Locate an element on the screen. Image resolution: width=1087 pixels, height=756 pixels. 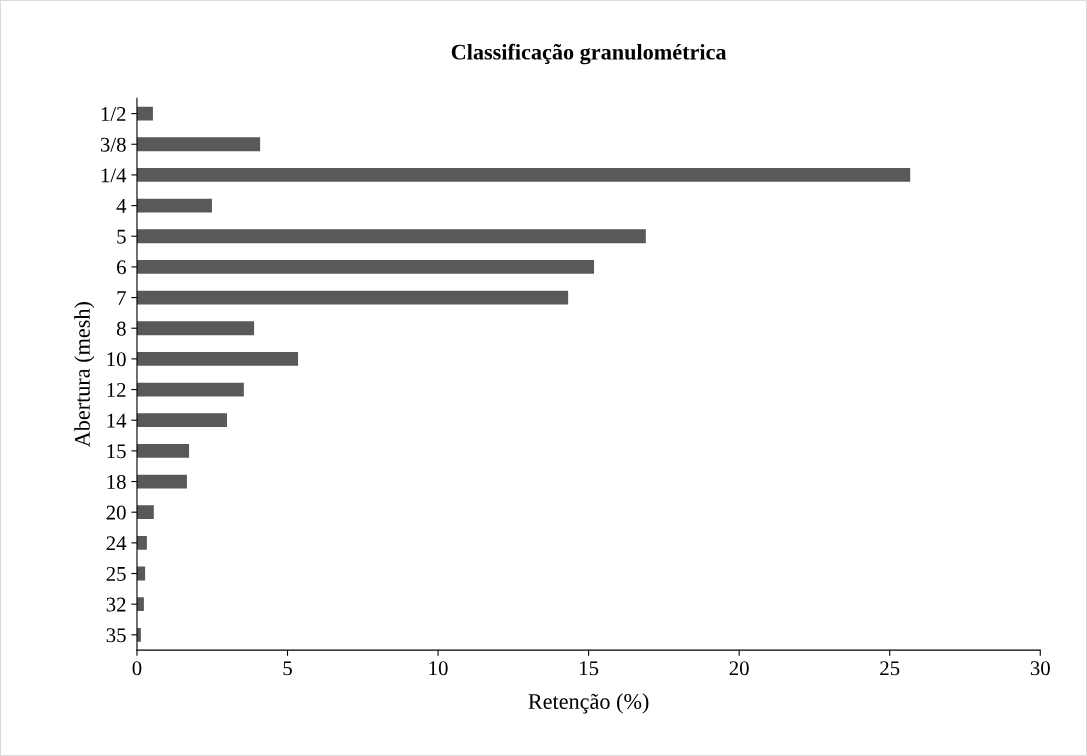
y-tick-label: 15 is located at coordinates (116, 451).